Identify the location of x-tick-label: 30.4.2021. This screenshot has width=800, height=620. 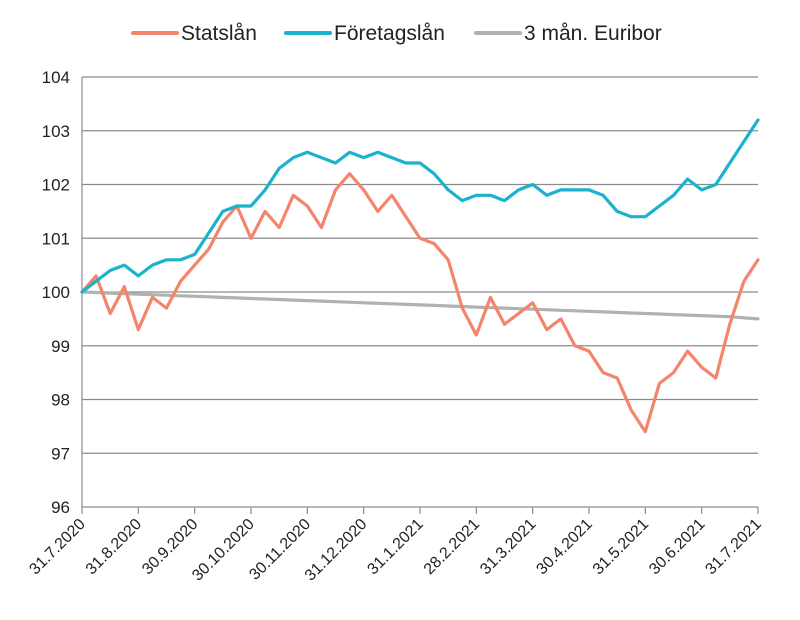
(564, 547).